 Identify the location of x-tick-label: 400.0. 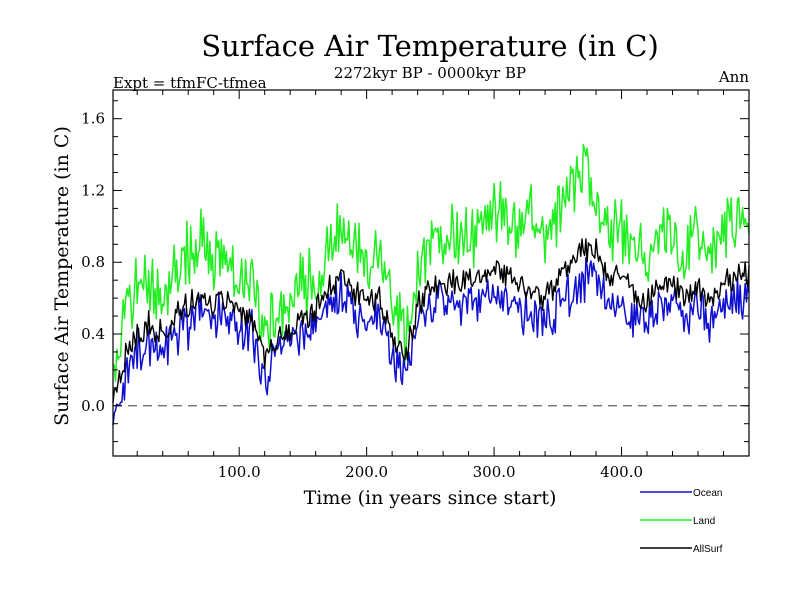
(621, 472).